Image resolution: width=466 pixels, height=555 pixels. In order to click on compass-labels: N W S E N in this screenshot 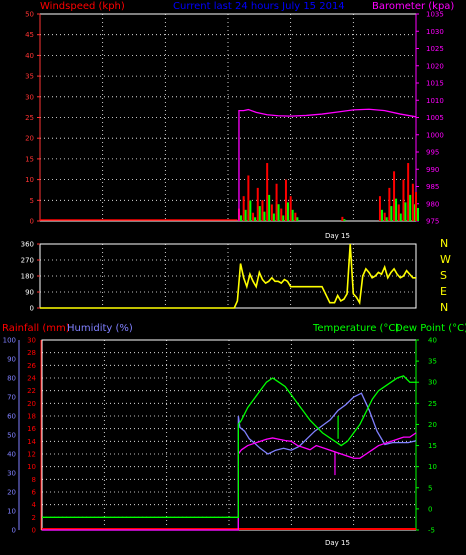, I will do `click(445, 275)`.